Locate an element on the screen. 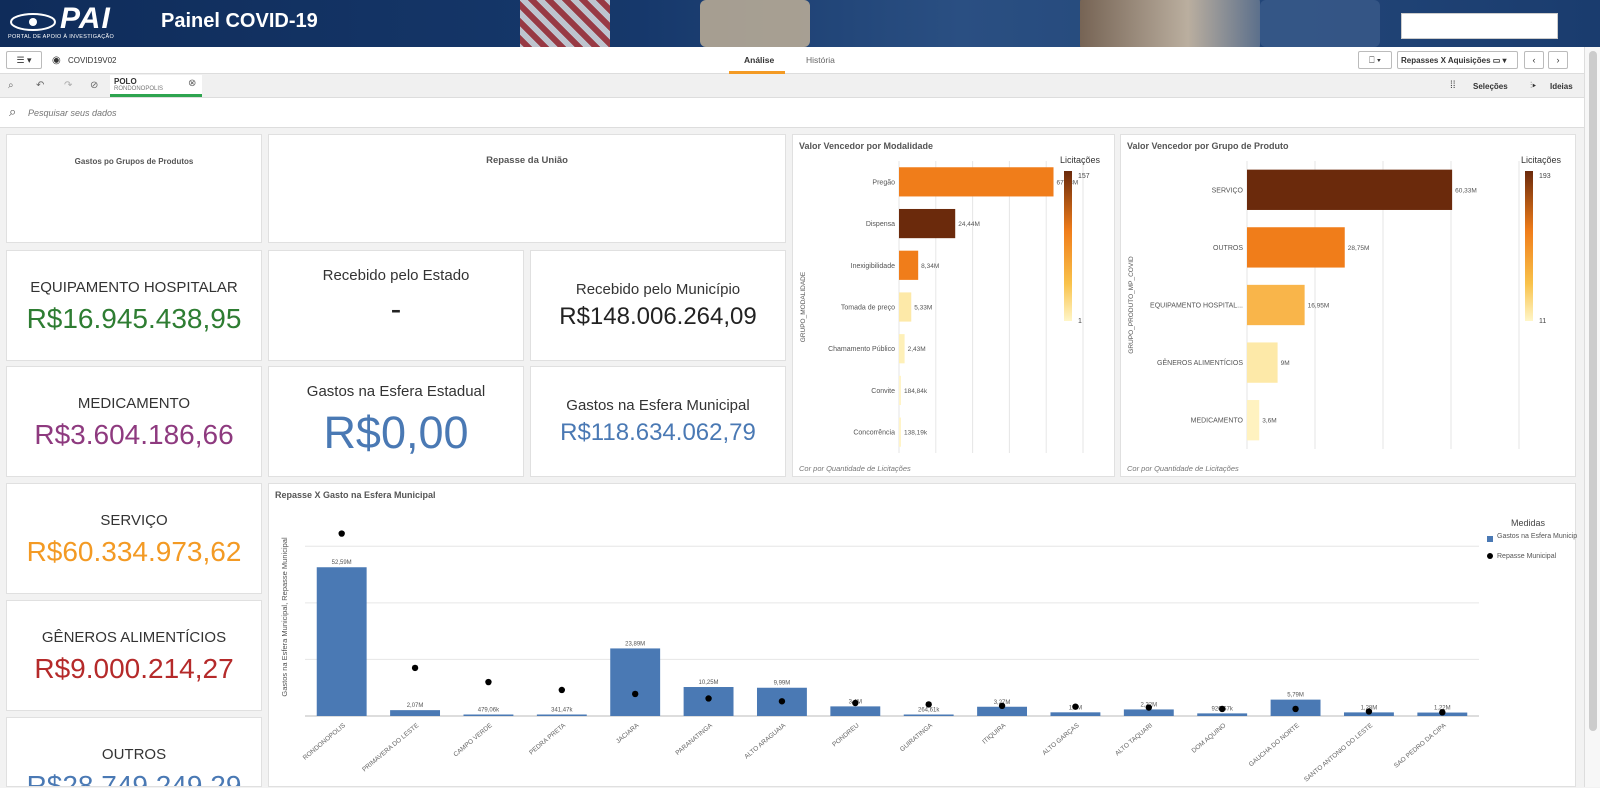  legend-min: 11 is located at coordinates (1542, 321).